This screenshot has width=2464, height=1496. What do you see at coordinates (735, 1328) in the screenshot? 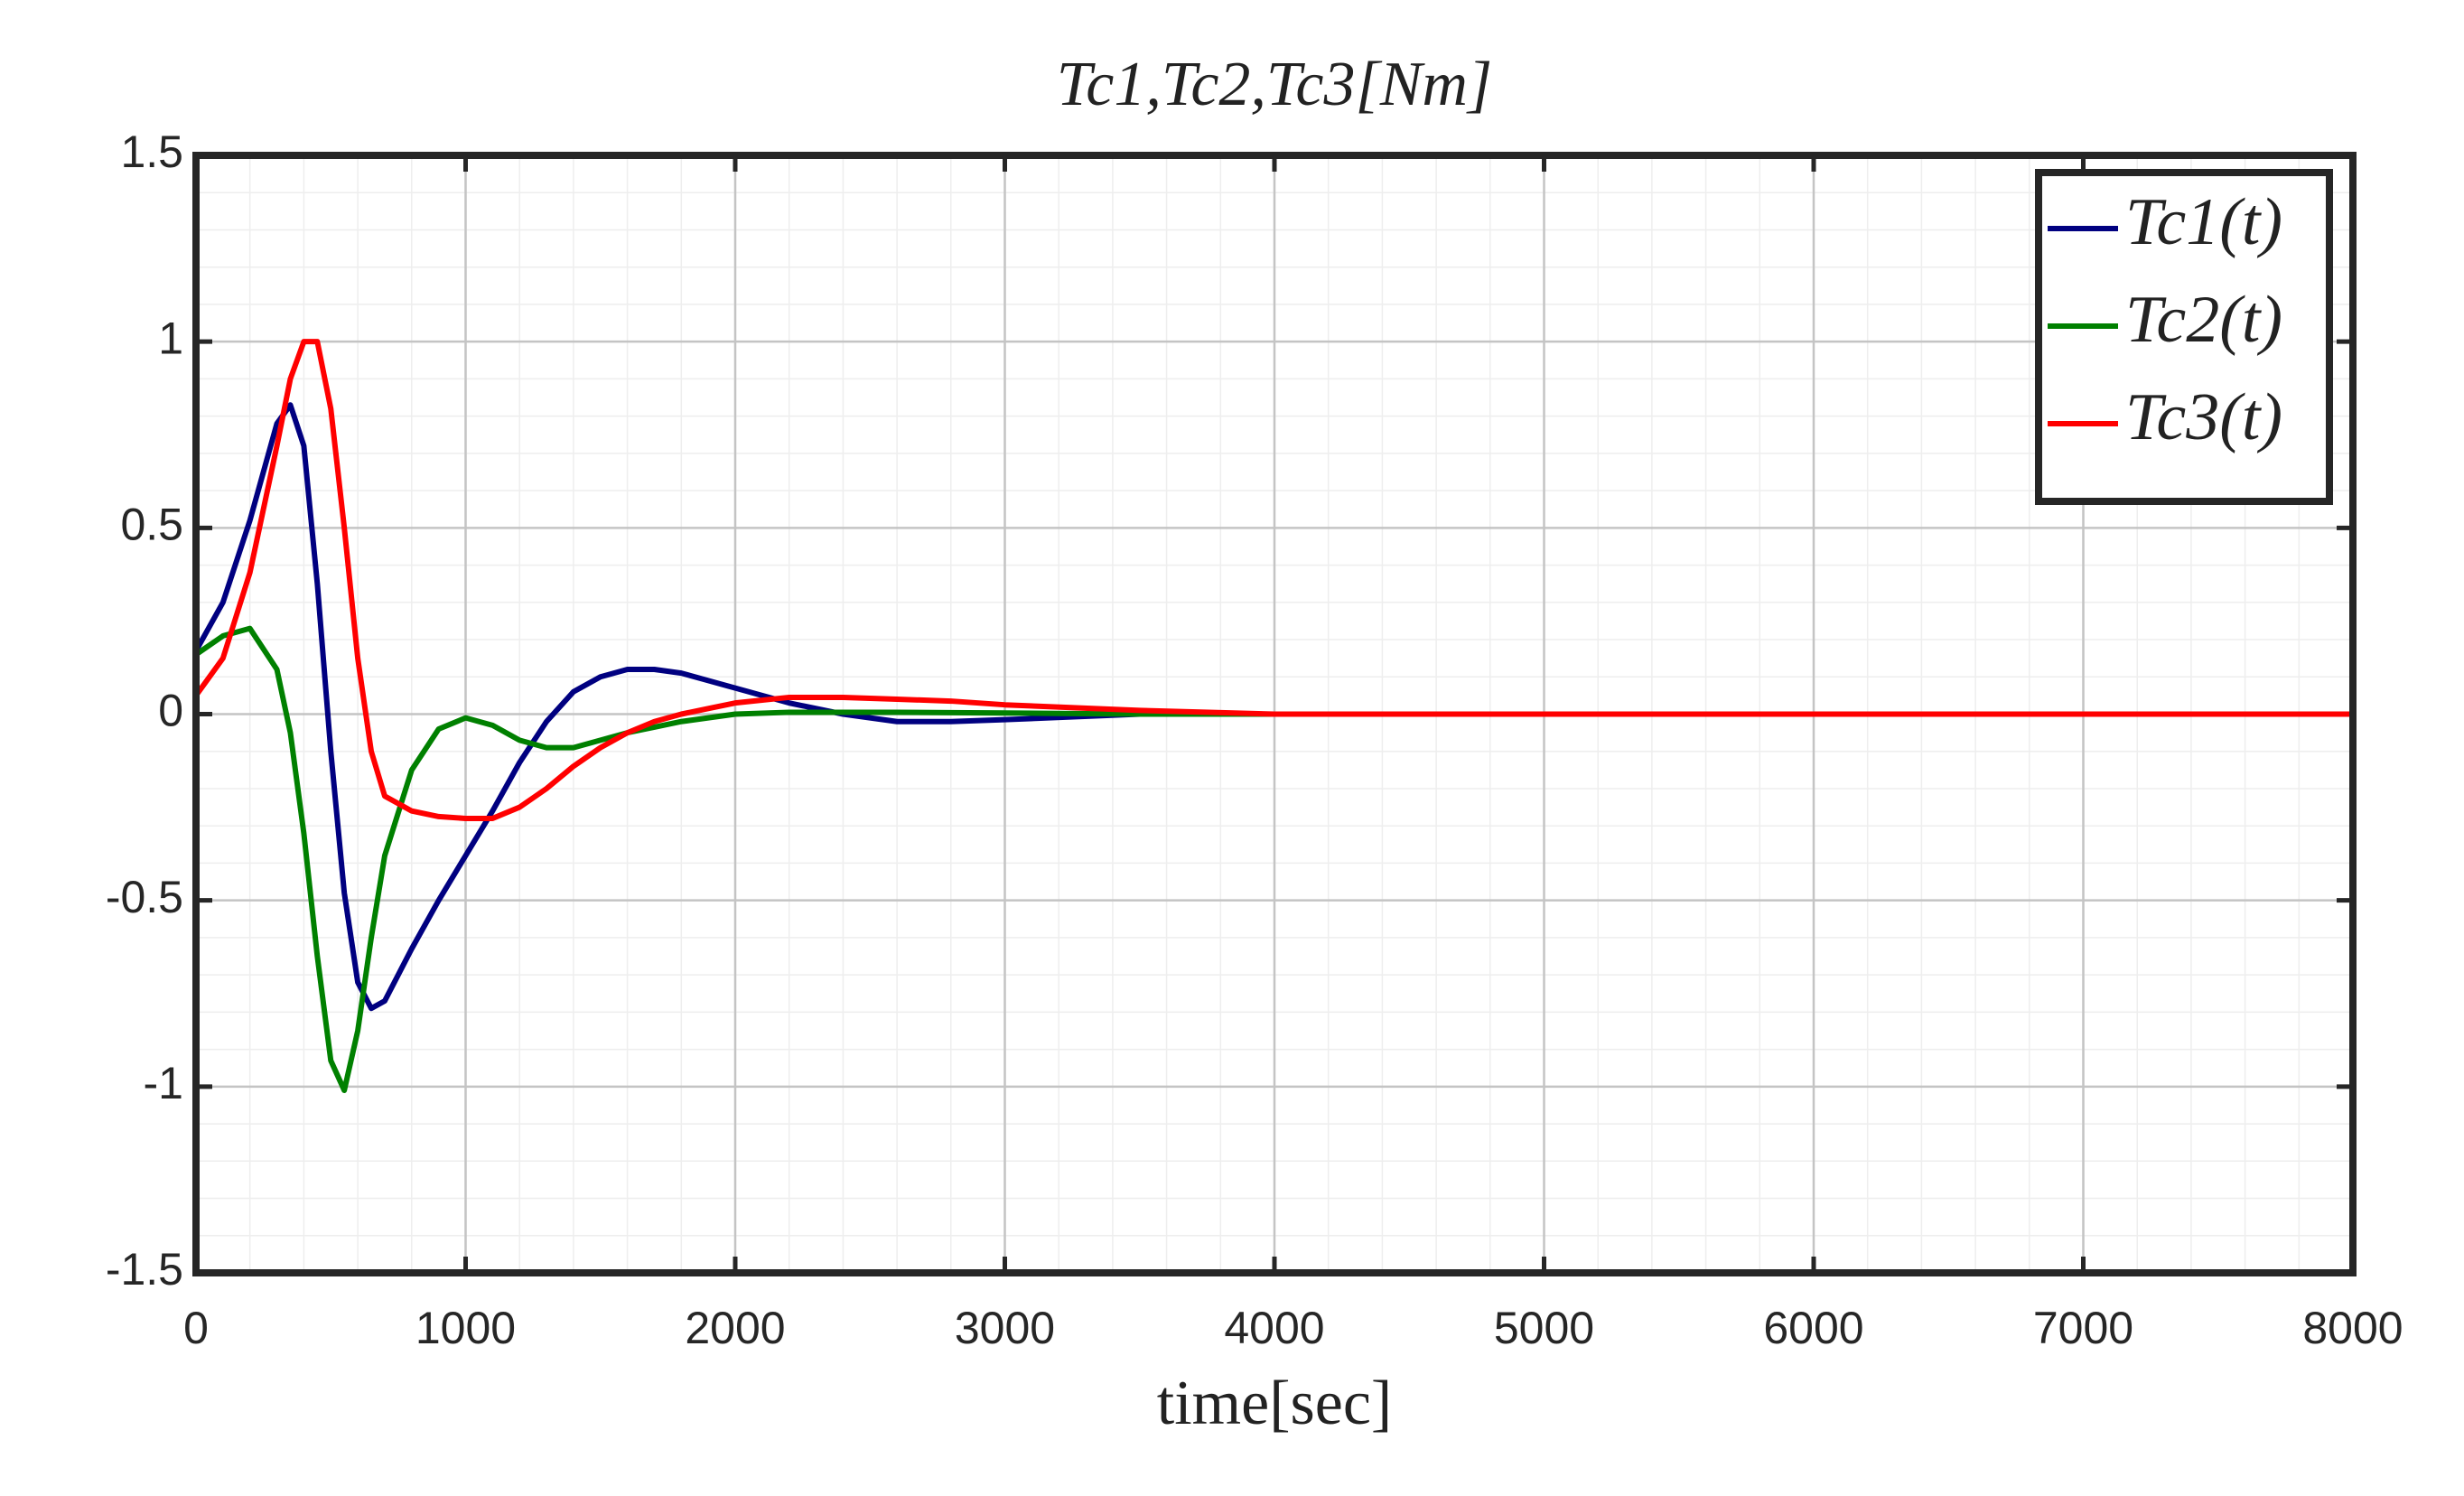
I see `x-tick-label: 2000` at bounding box center [735, 1328].